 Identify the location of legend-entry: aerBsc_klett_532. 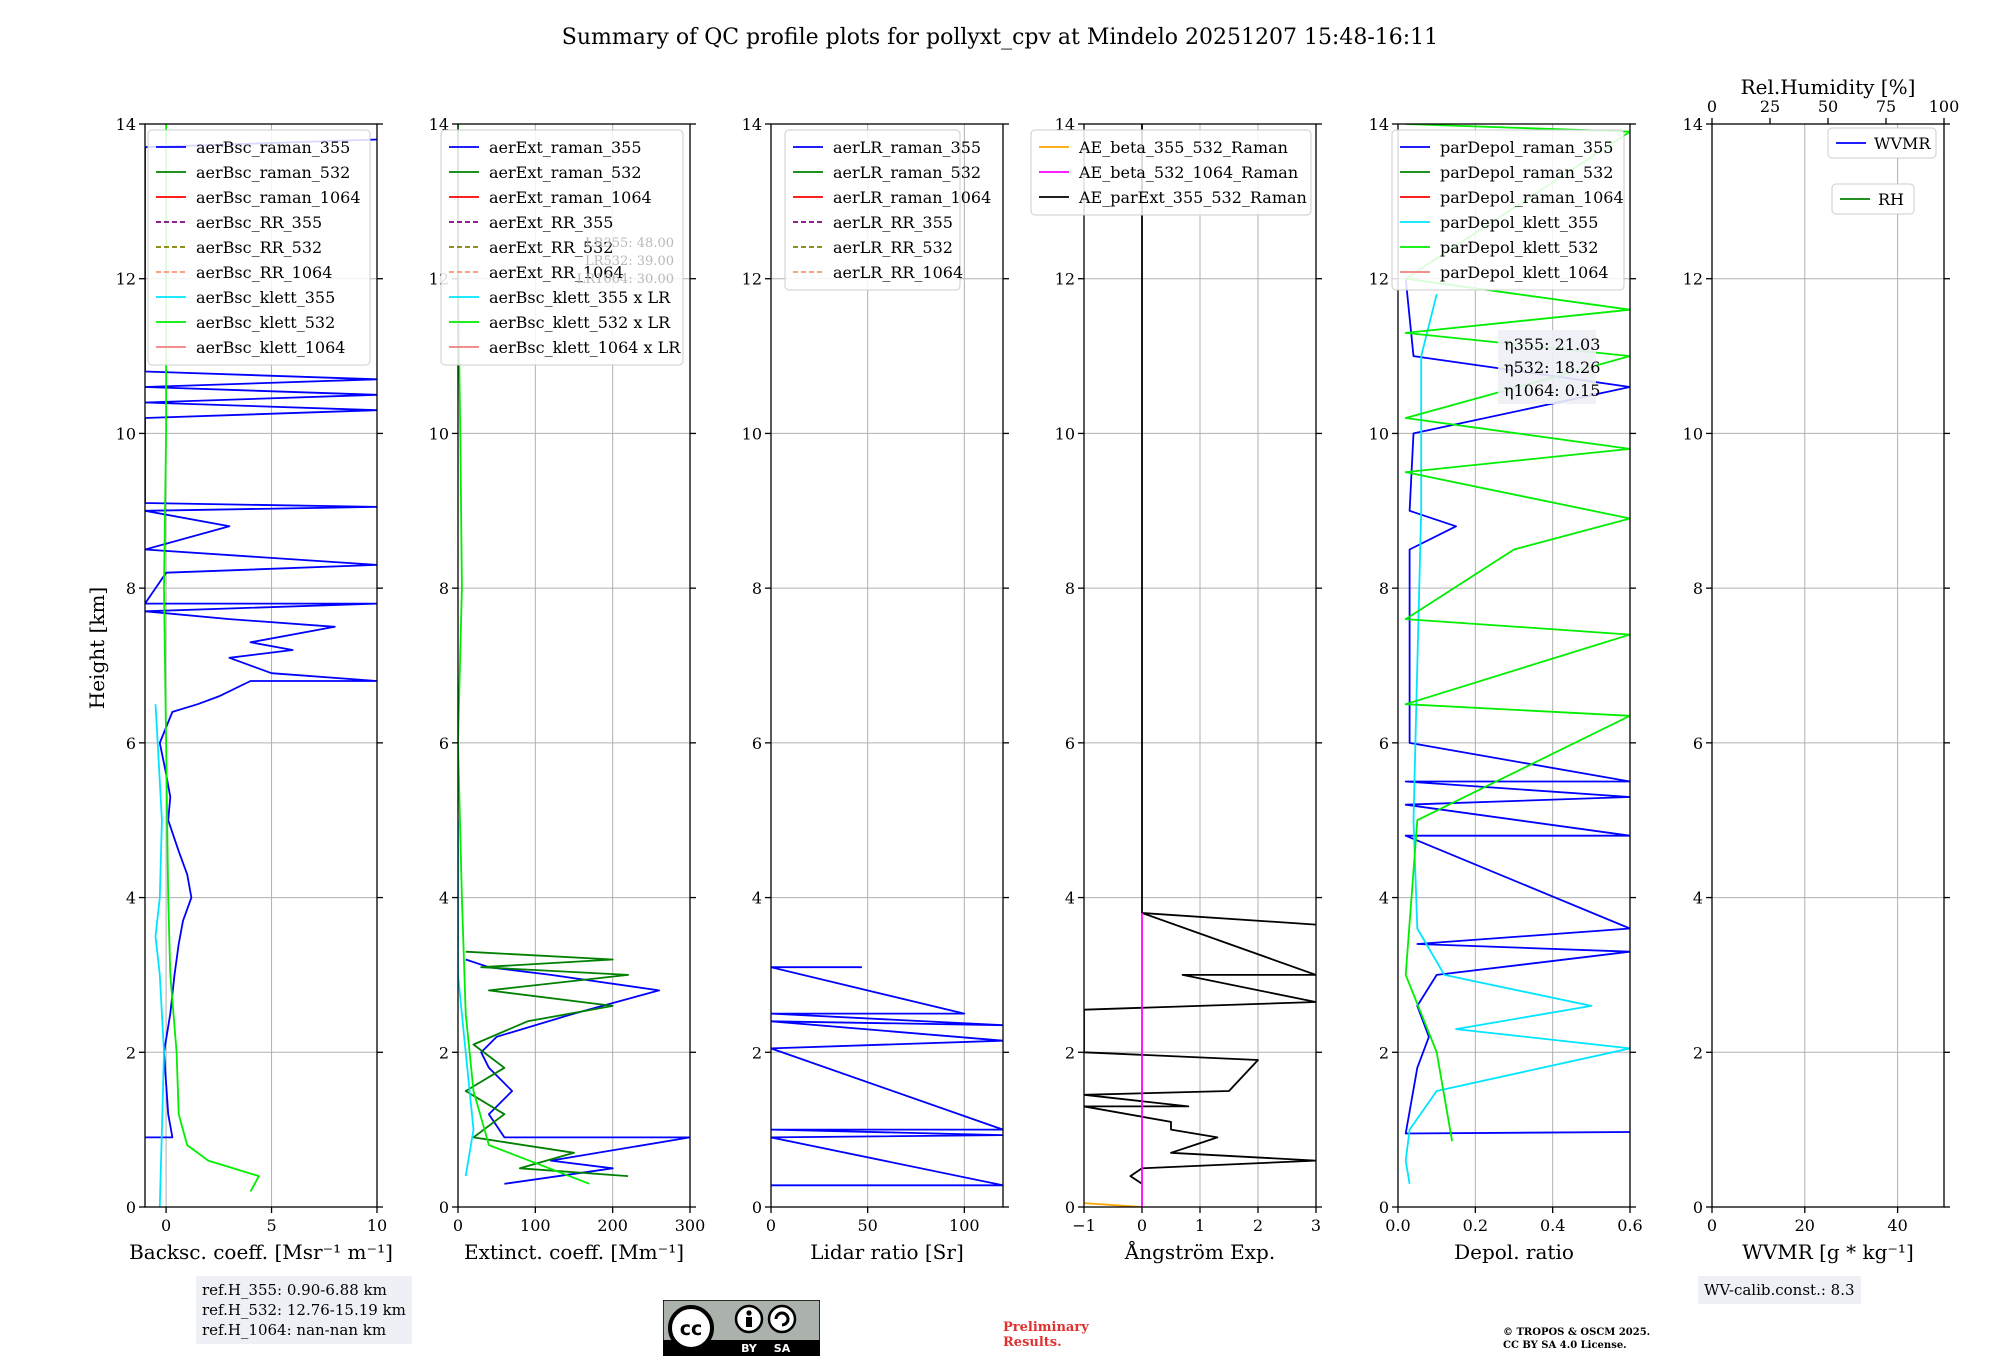
(265, 322).